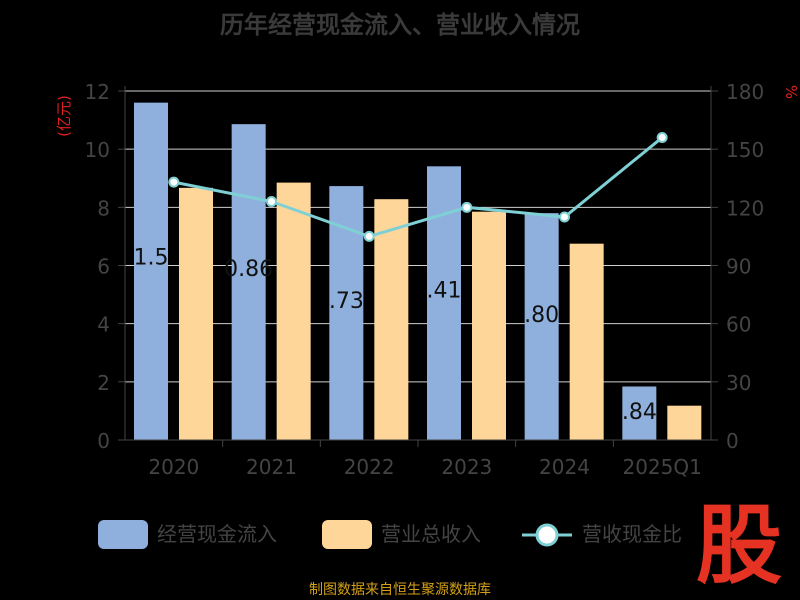 The width and height of the screenshot is (800, 600). Describe the element at coordinates (271, 467) in the screenshot. I see `x-tick-label: 2021` at that location.